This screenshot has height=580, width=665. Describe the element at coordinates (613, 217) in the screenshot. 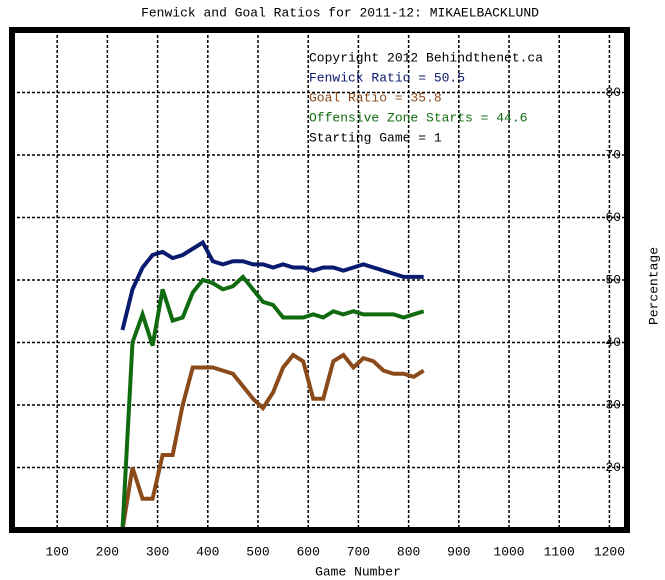

I see `y-tick-label: 60` at that location.